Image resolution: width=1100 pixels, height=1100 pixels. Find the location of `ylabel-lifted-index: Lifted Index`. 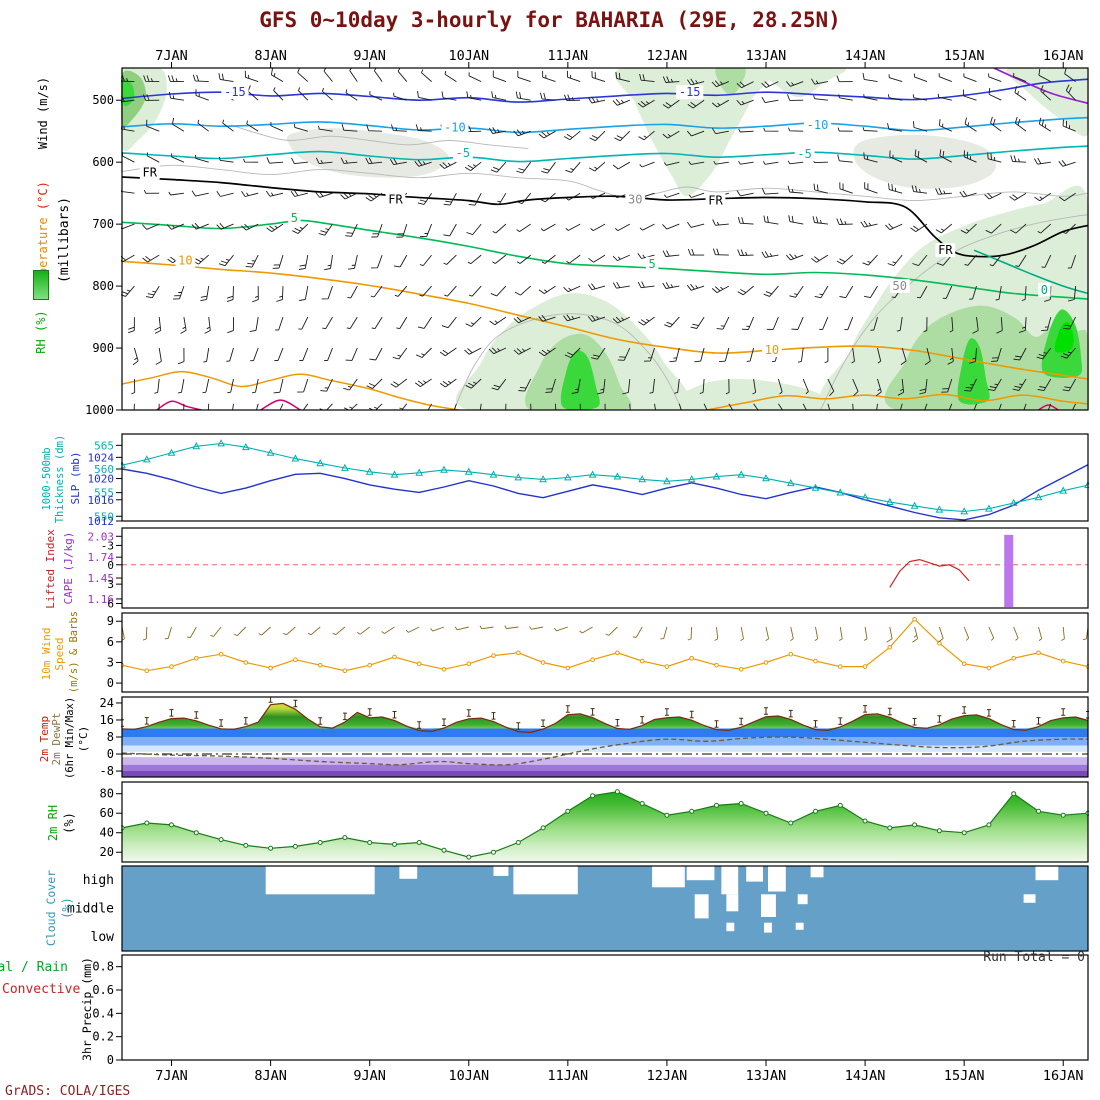

ylabel-lifted-index: Lifted Index is located at coordinates (50, 569).